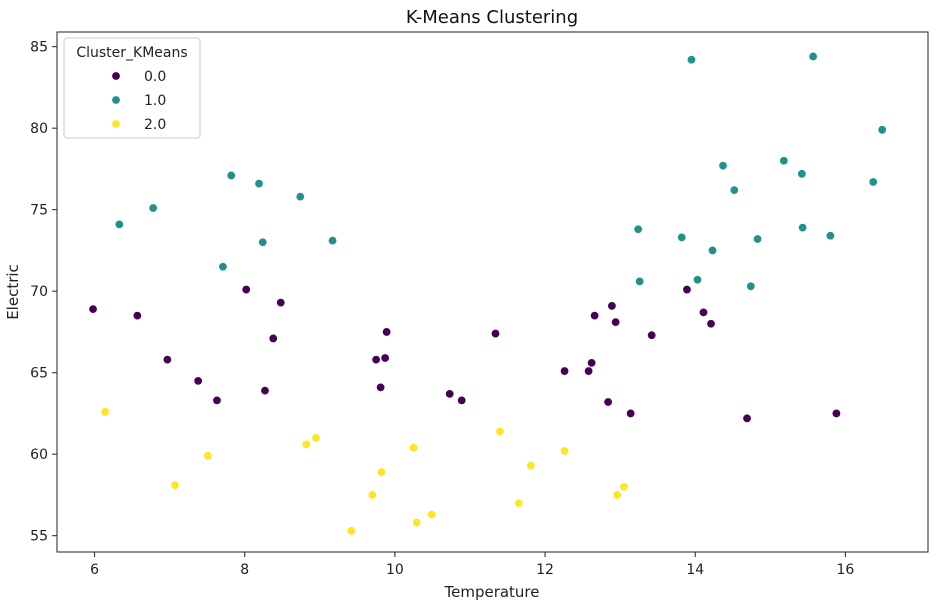 The image size is (936, 600). What do you see at coordinates (39, 292) in the screenshot?
I see `y-tick-label: 70` at bounding box center [39, 292].